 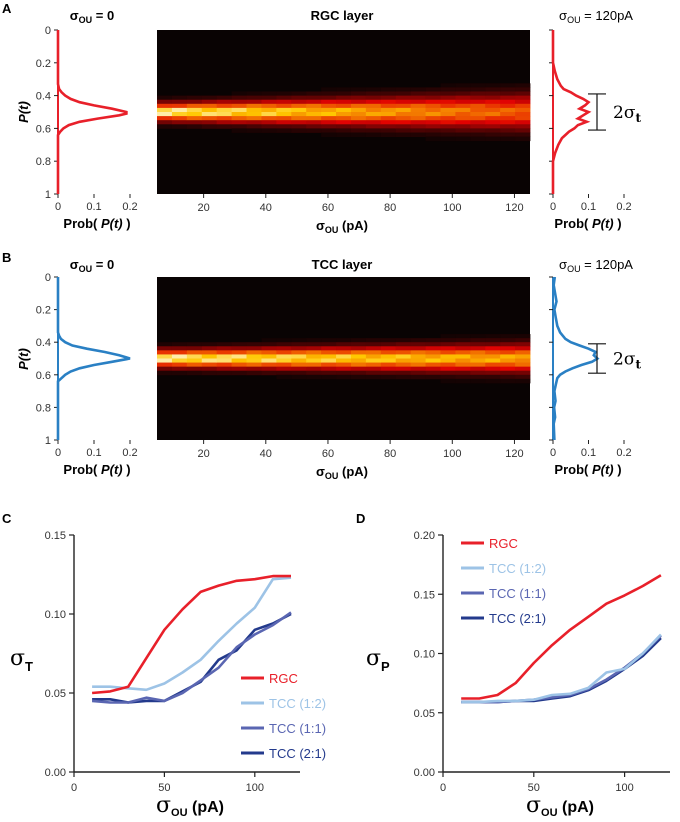 What do you see at coordinates (587, 223) in the screenshot?
I see `panel-a-right-xlabel: Prob( P(t) )` at bounding box center [587, 223].